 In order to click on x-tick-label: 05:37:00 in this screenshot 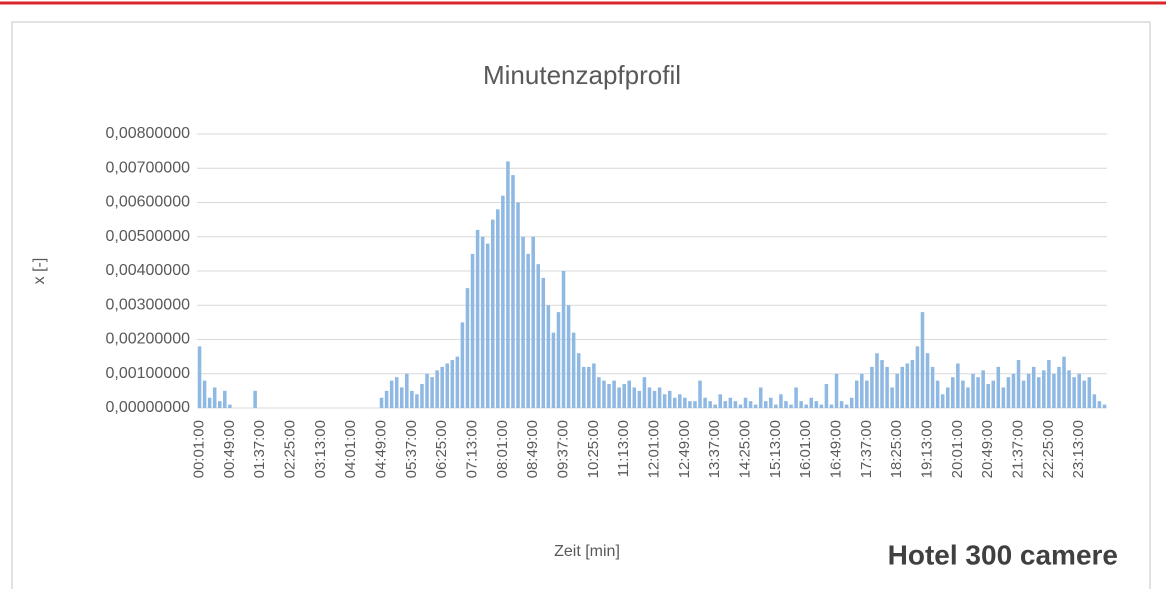, I will do `click(411, 449)`.